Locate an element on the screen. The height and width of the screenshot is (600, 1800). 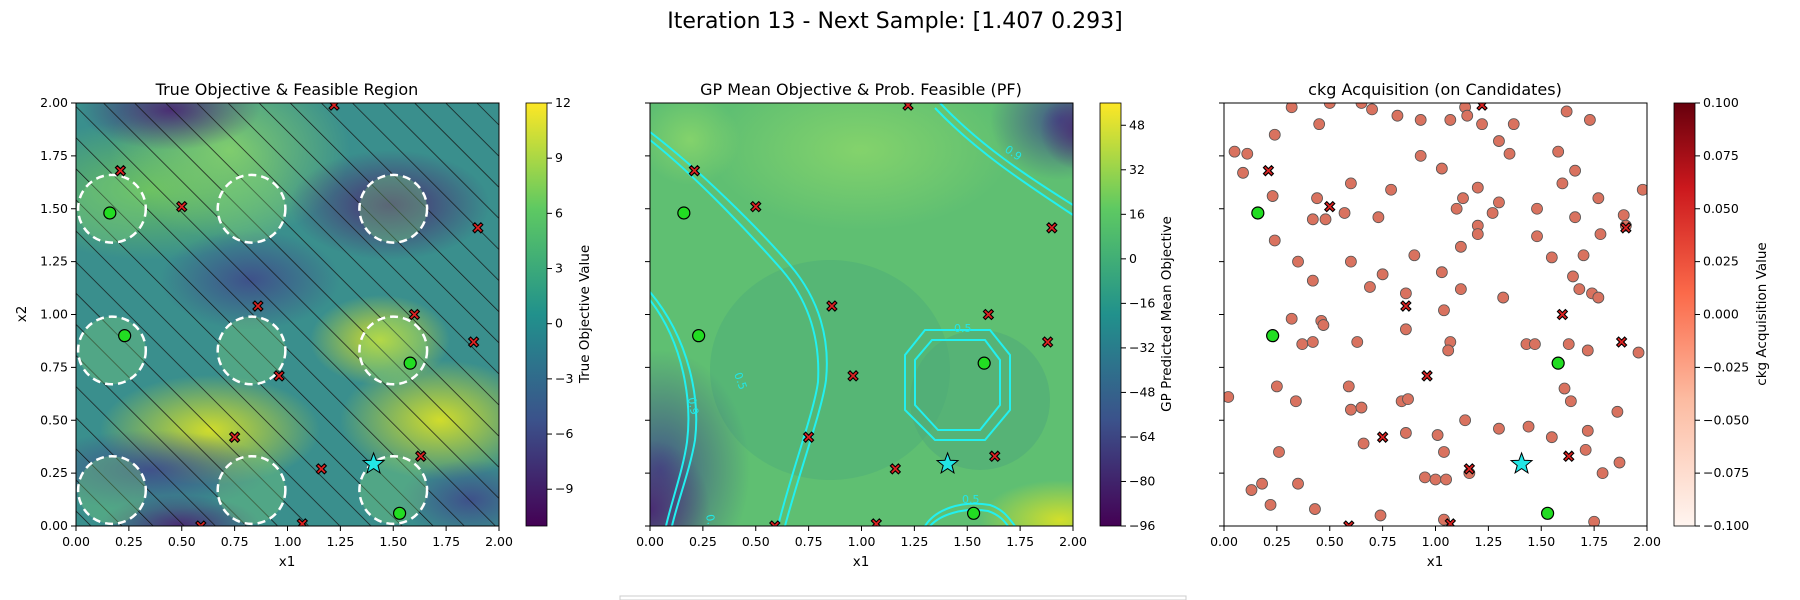
y-tick-label: 1.75 is located at coordinates (54, 155).